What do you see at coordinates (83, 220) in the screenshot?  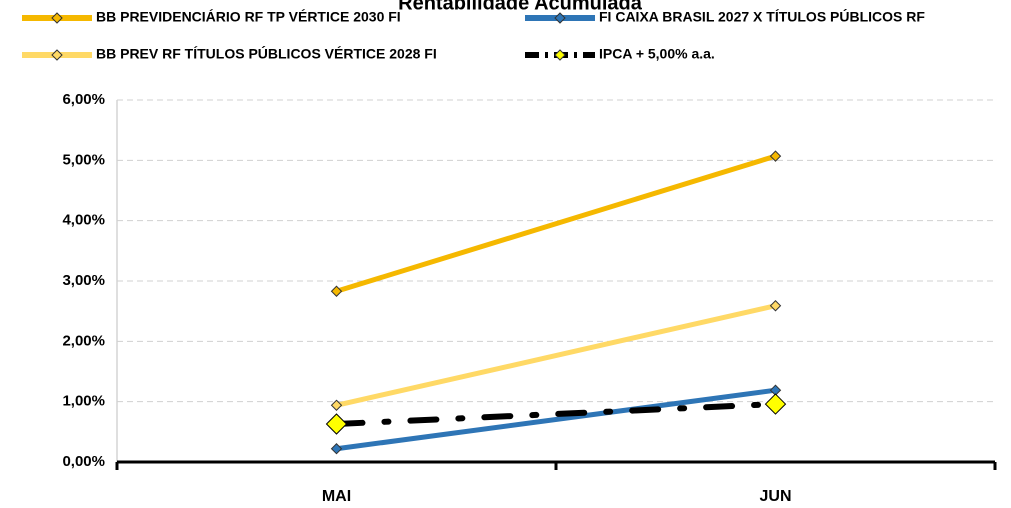 I see `y-tick-label: 4,00%` at bounding box center [83, 220].